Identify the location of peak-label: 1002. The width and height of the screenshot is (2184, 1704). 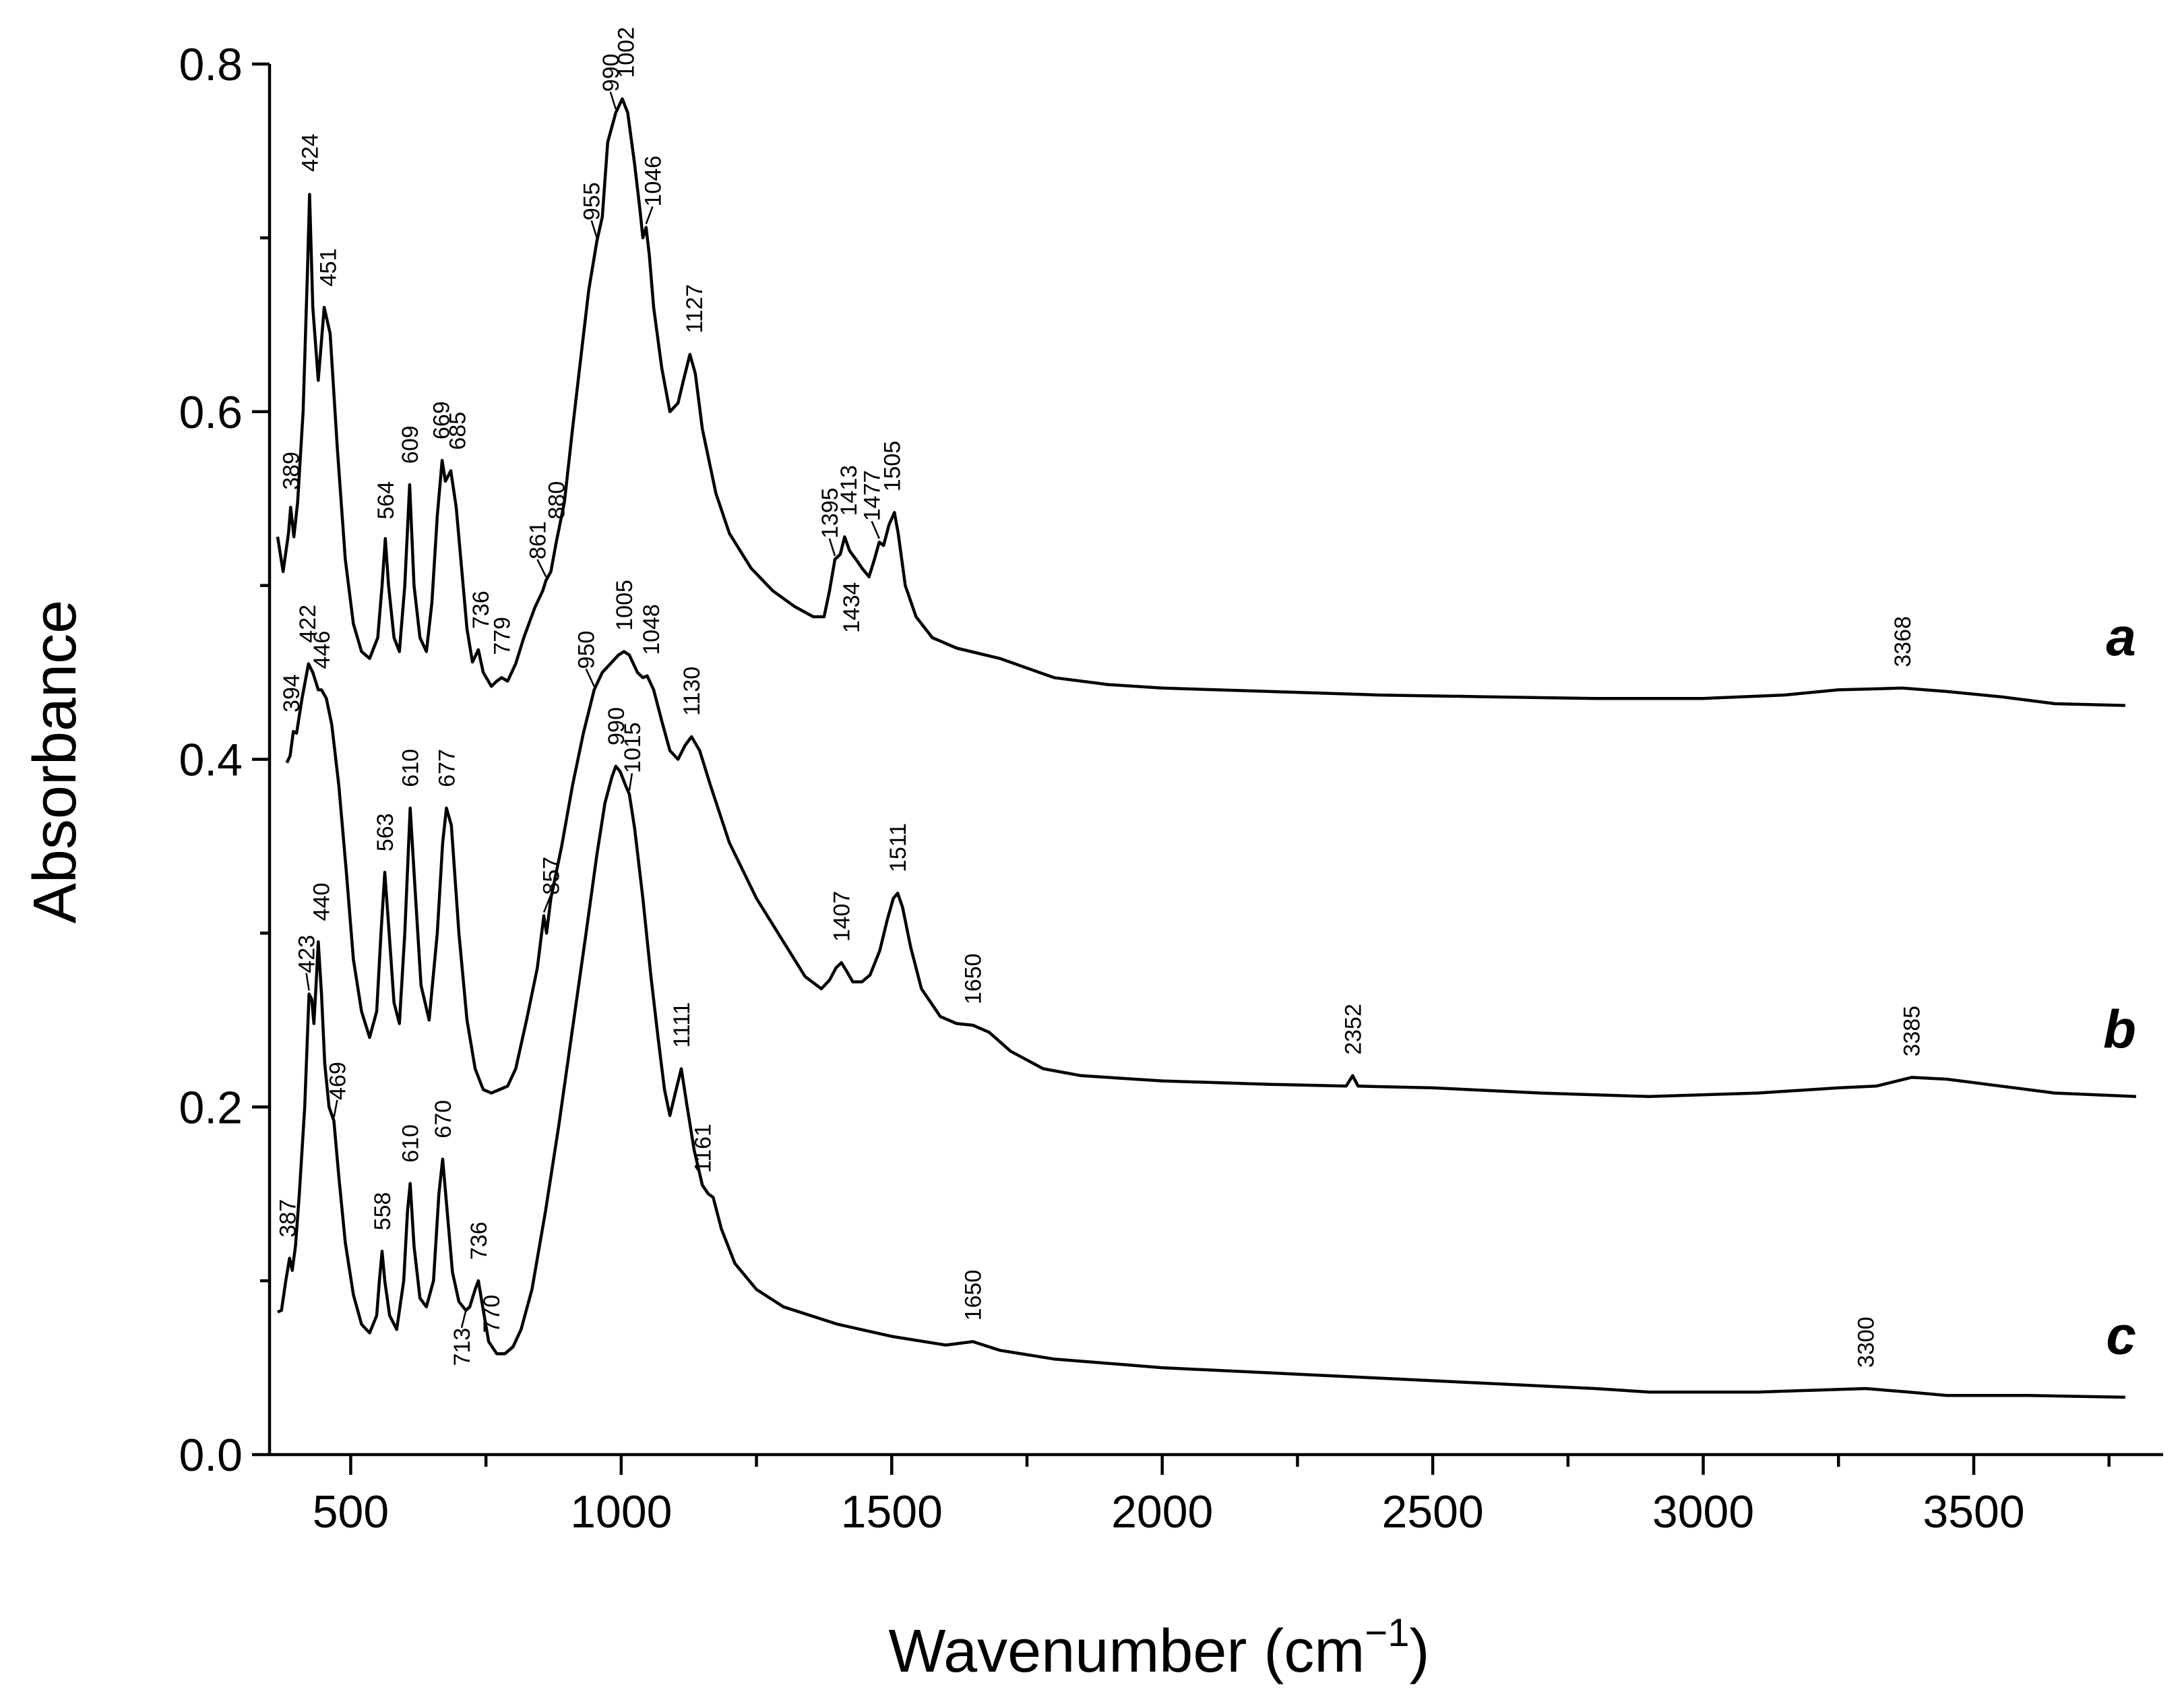
(626, 53).